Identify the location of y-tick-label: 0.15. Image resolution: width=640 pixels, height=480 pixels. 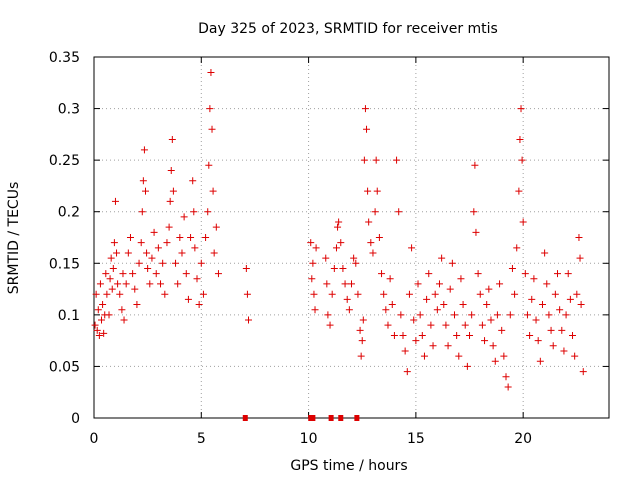
(64, 264).